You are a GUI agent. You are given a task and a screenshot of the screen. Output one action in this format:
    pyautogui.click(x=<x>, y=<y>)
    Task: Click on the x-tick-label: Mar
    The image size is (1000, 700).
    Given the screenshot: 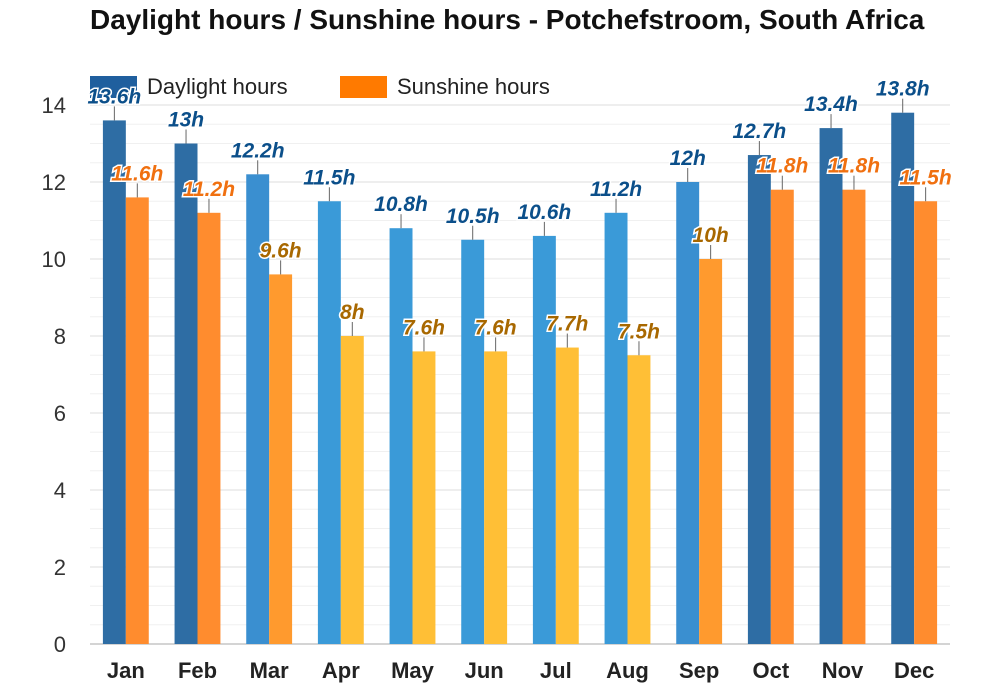 What is the action you would take?
    pyautogui.click(x=270, y=670)
    